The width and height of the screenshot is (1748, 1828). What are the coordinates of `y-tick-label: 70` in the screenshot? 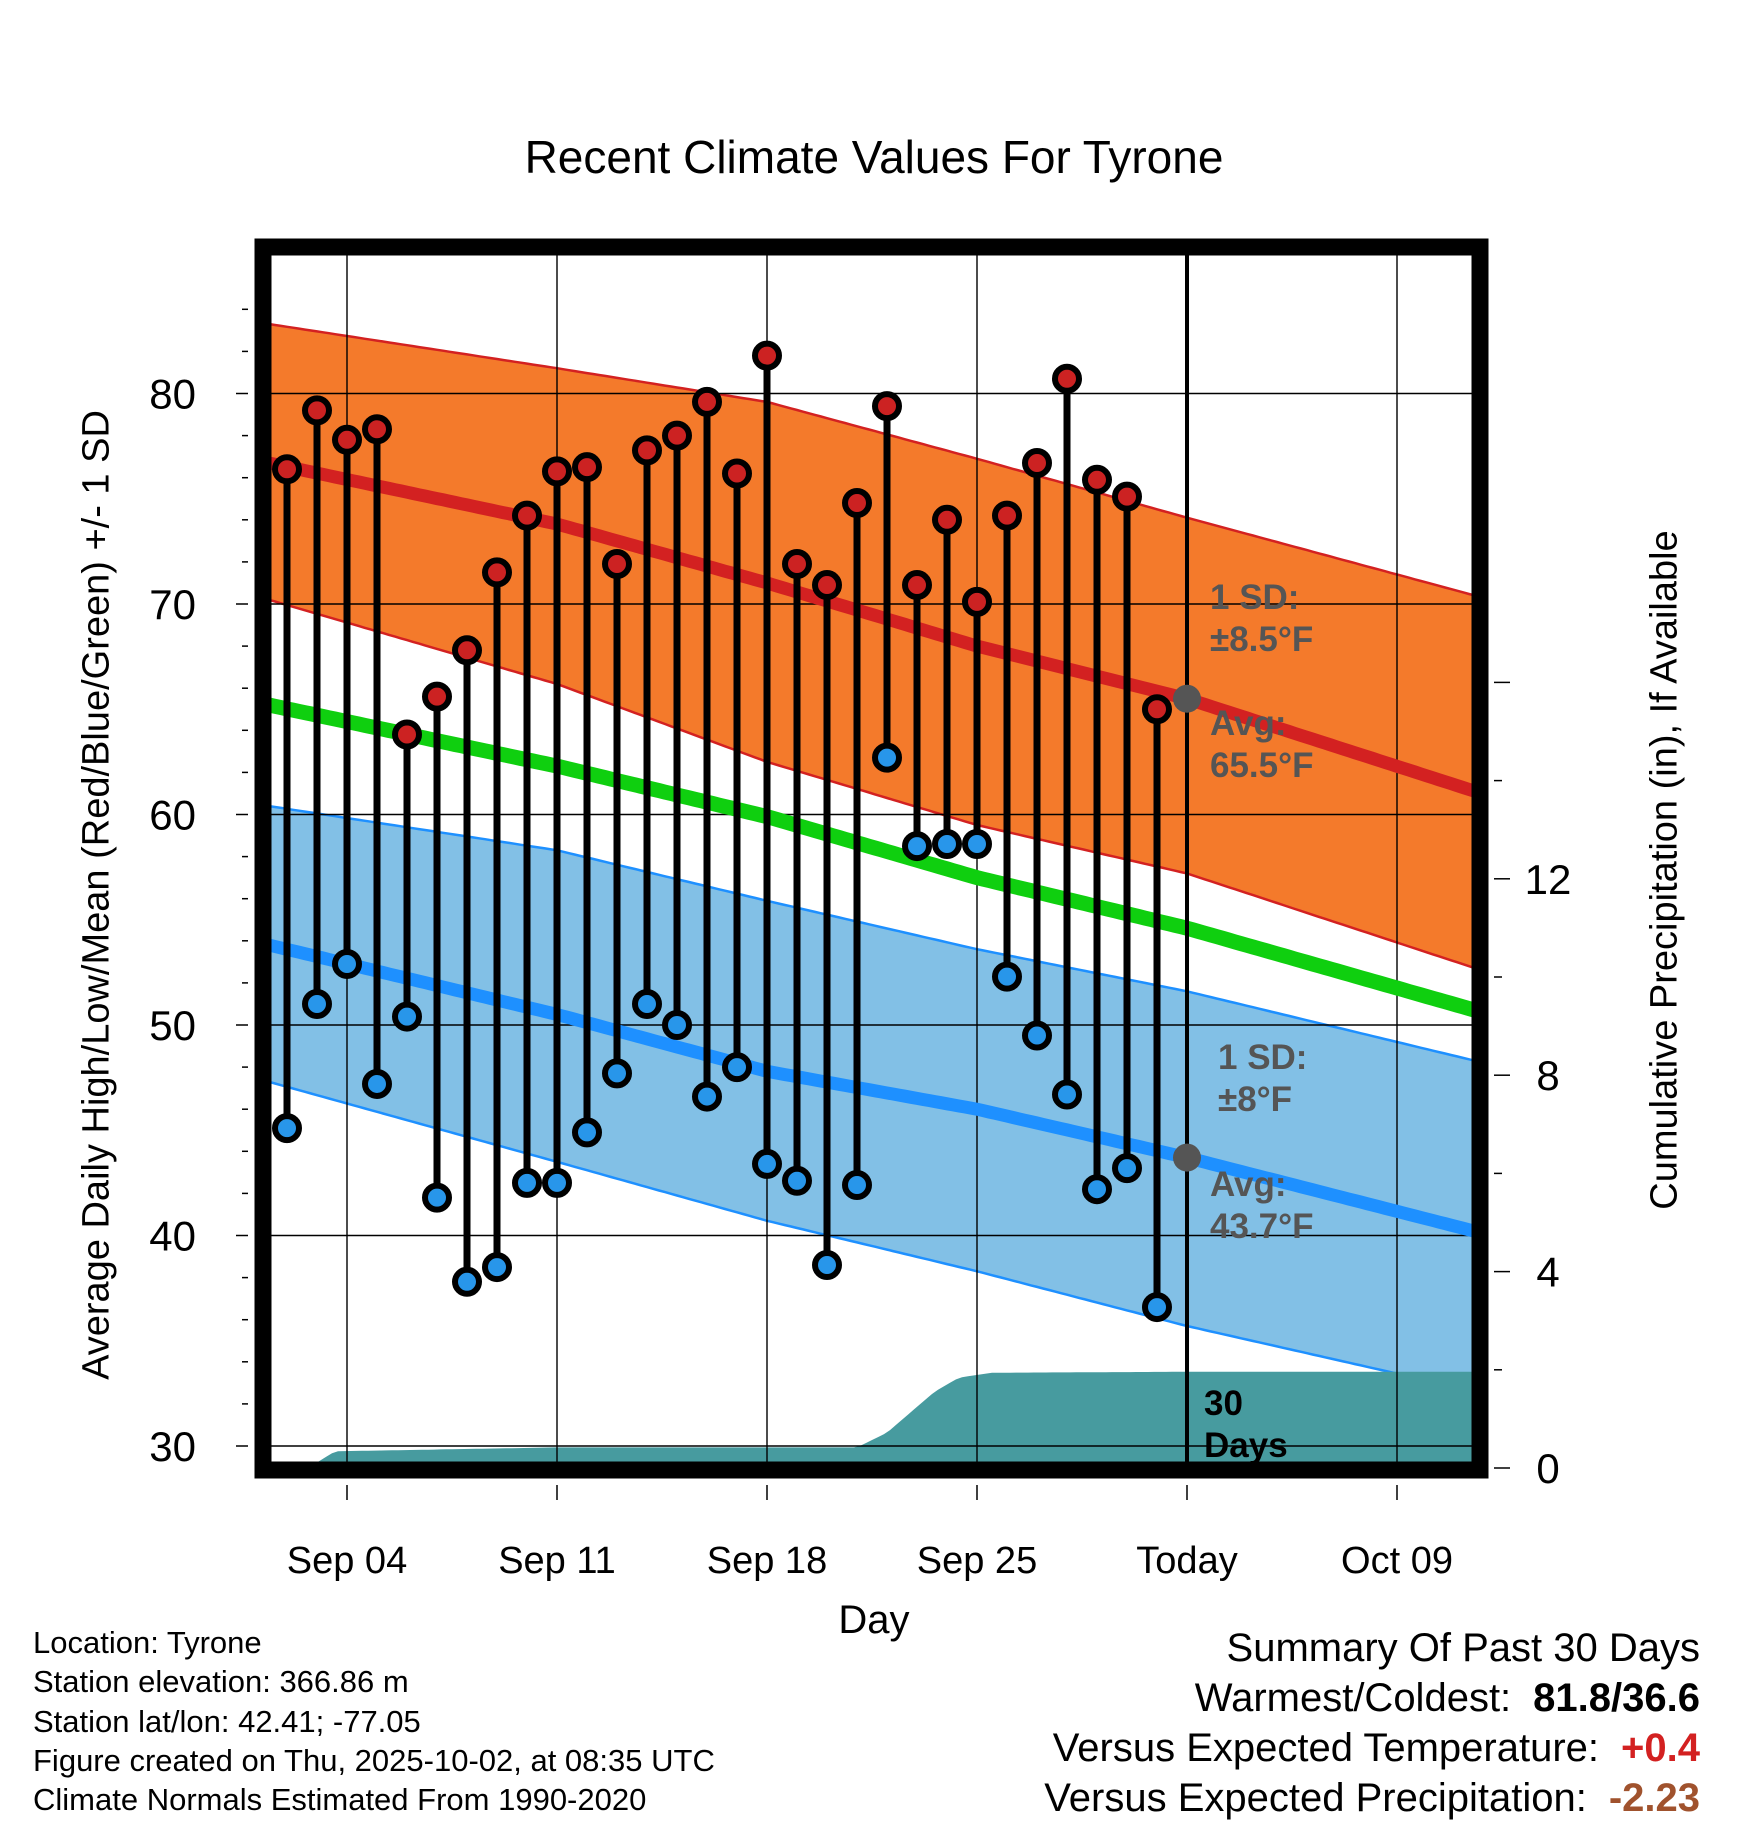 It's located at (172, 604).